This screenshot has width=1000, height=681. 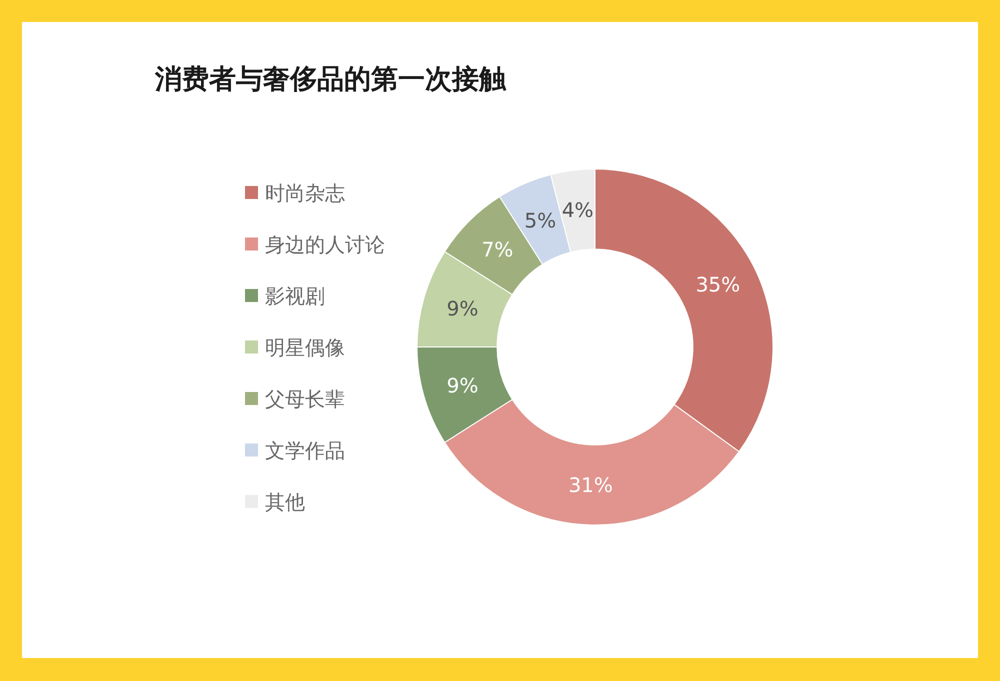 I want to click on legend-label: 其他, so click(x=285, y=502).